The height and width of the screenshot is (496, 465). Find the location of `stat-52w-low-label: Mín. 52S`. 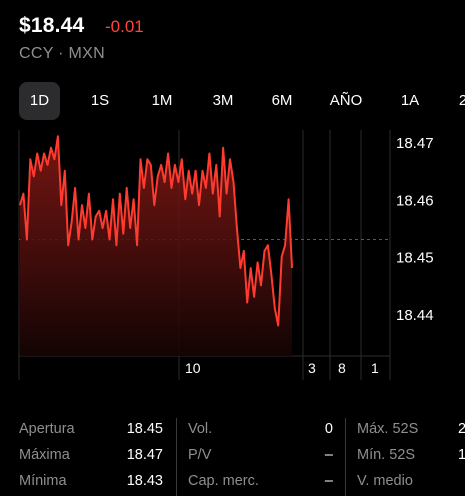

stat-52w-low-label: Mín. 52S is located at coordinates (386, 455).